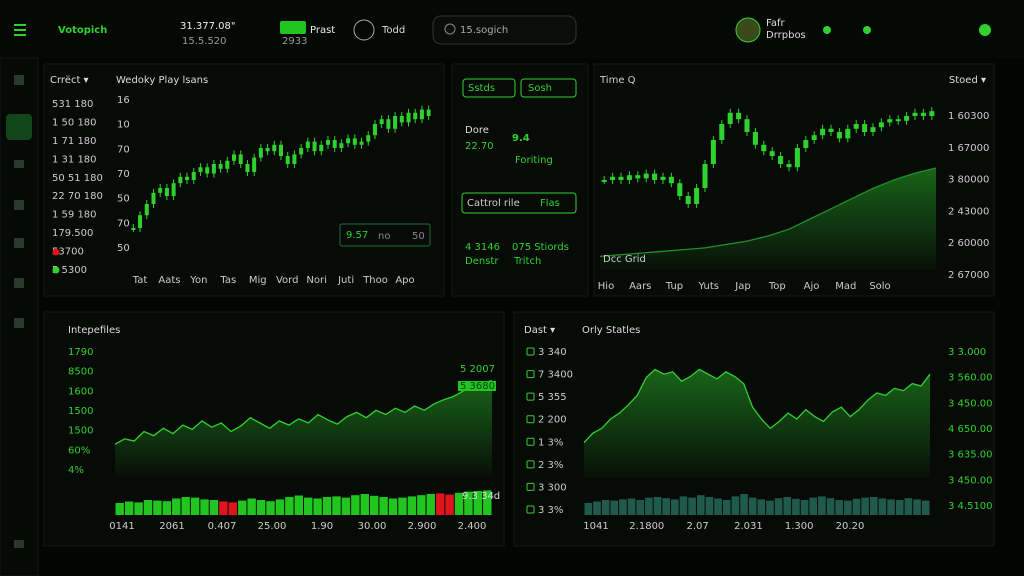 This screenshot has height=576, width=1024. I want to click on x-label: 2.900, so click(422, 526).